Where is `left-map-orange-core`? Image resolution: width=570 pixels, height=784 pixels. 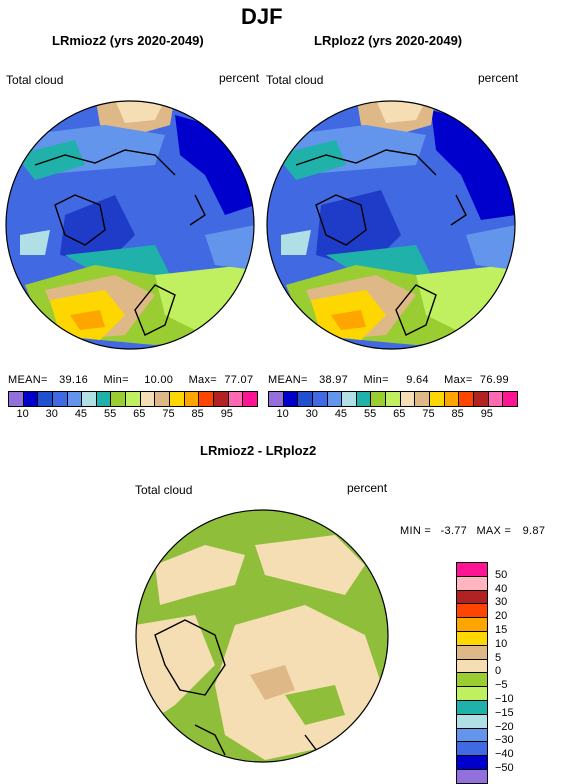
left-map-orange-core is located at coordinates (87, 320).